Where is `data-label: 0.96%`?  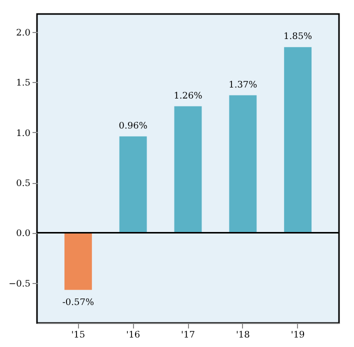
data-label: 0.96% is located at coordinates (133, 126).